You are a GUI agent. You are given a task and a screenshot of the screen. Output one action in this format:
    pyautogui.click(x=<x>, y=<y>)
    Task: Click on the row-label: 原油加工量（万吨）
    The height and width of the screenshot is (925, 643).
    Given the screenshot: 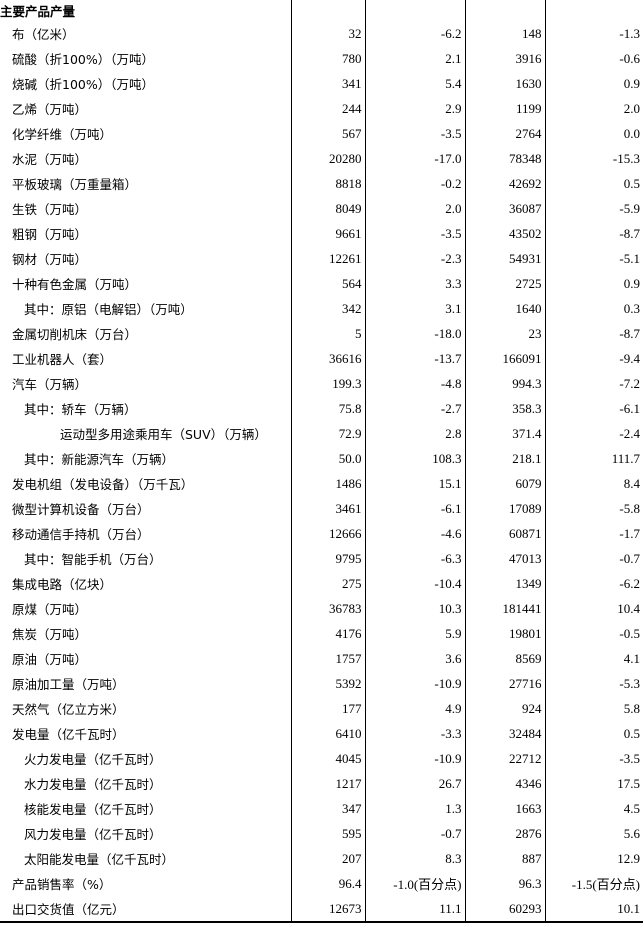 What is the action you would take?
    pyautogui.click(x=68, y=684)
    